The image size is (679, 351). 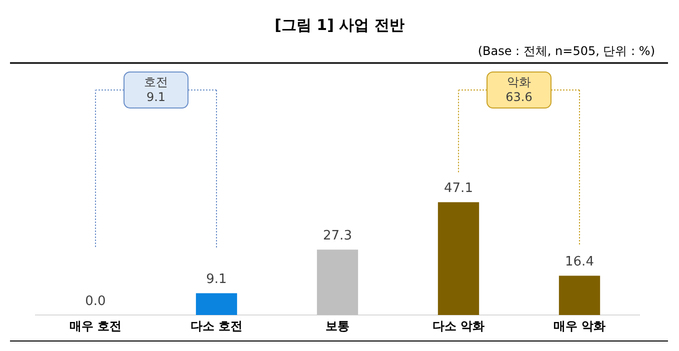 What do you see at coordinates (339, 25) in the screenshot?
I see `chart-title: [그림 1] 사업 전반` at bounding box center [339, 25].